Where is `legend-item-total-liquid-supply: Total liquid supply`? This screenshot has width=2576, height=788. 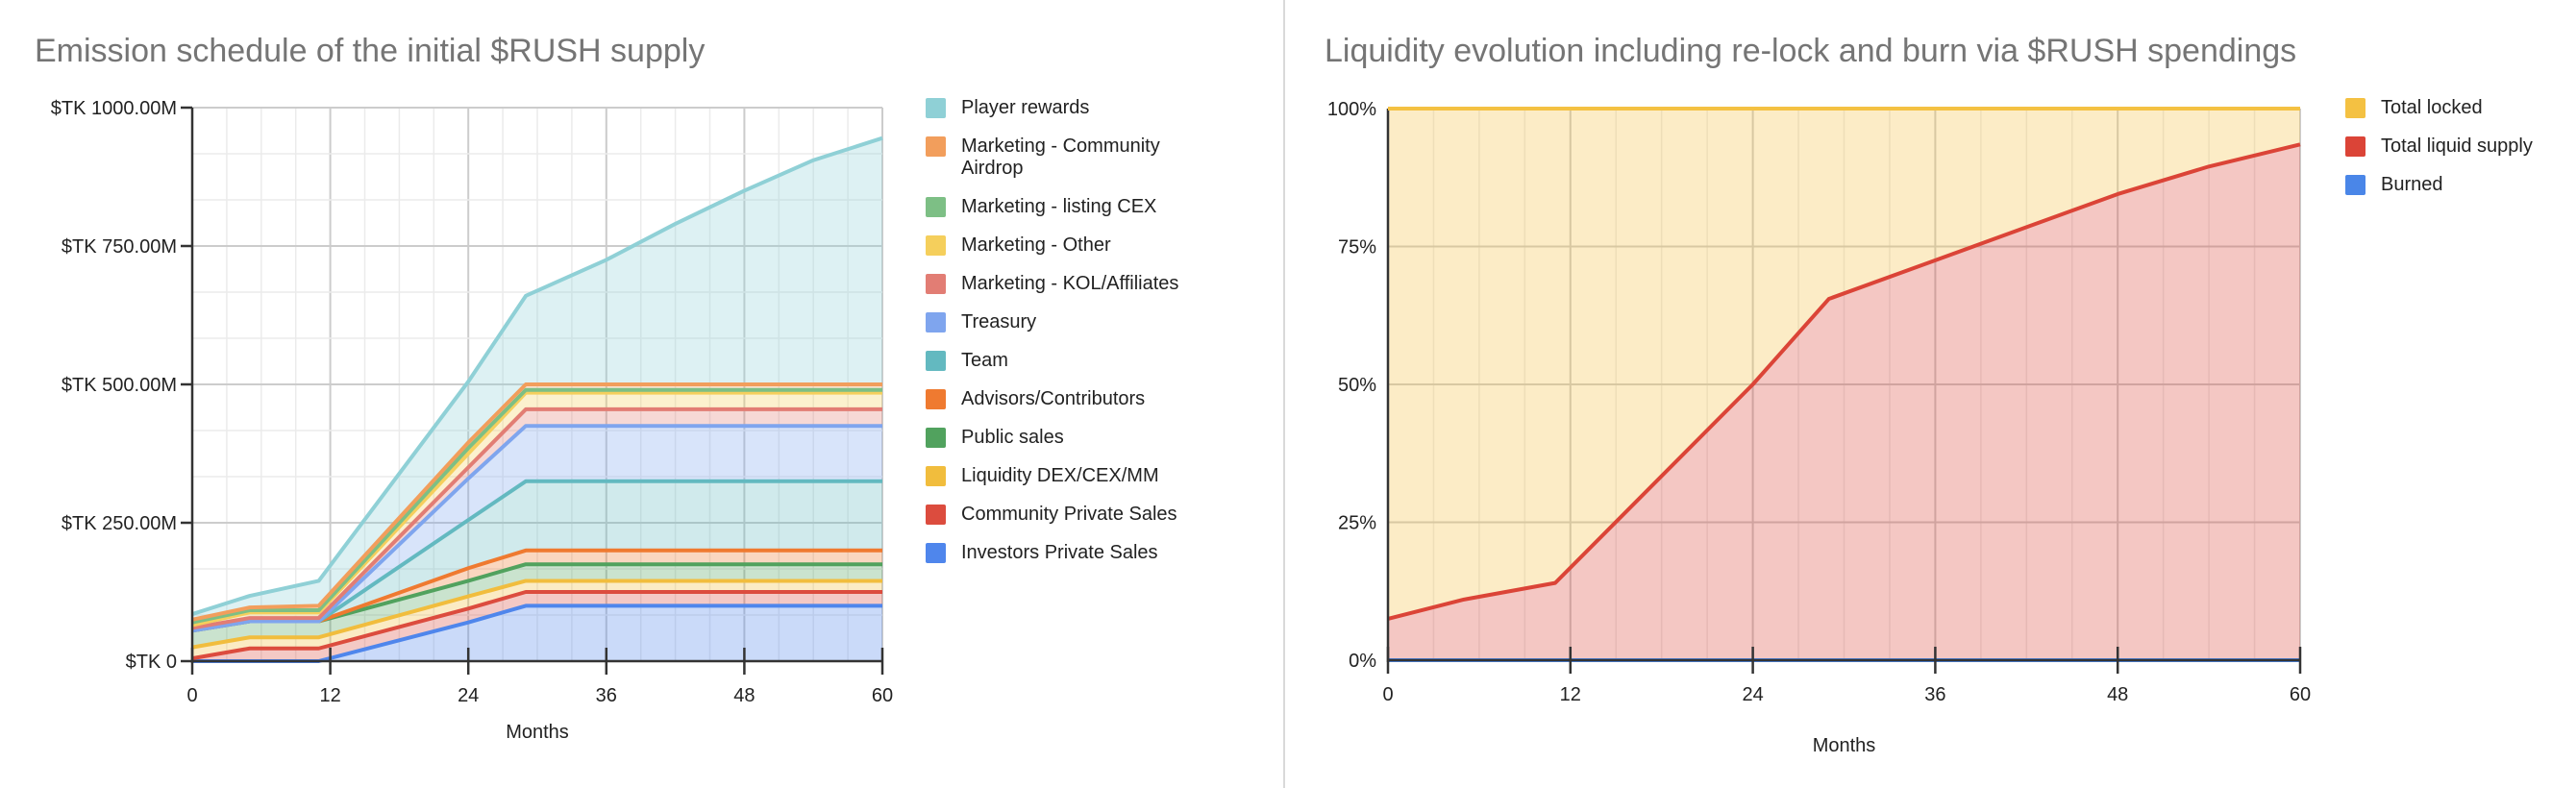 legend-item-total-liquid-supply: Total liquid supply is located at coordinates (2439, 146).